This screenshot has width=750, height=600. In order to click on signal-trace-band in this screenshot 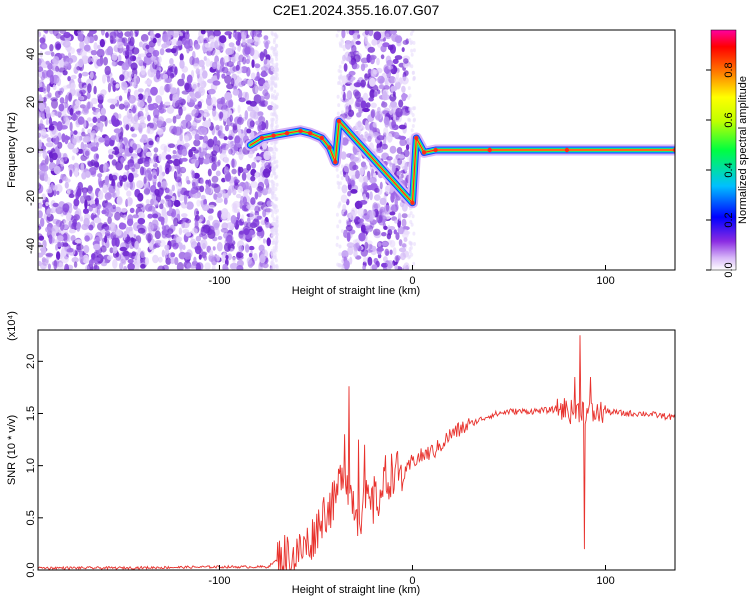, I will do `click(461, 162)`.